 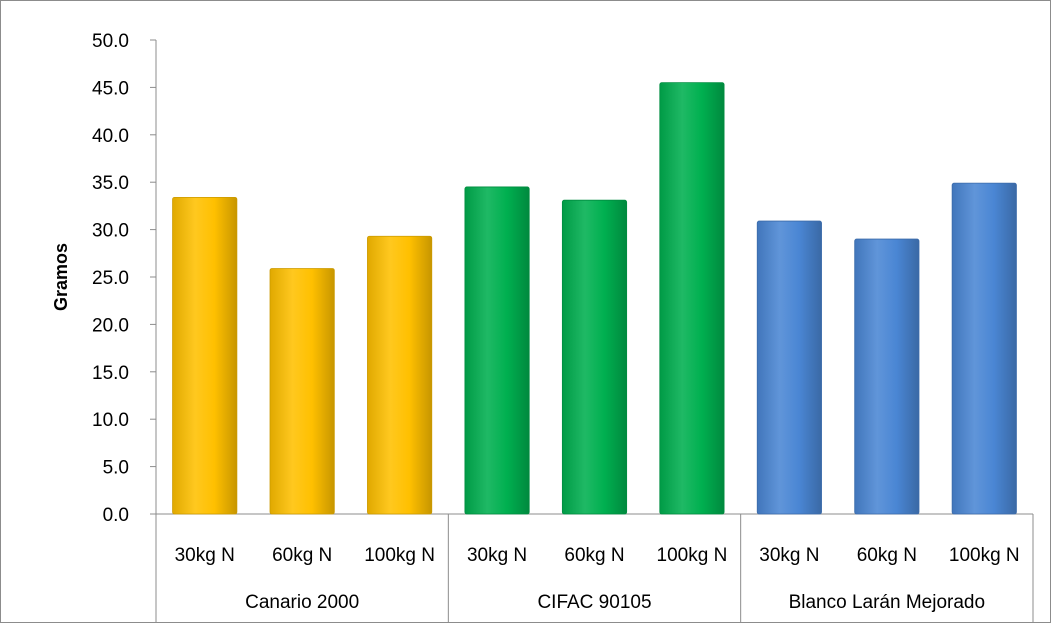 I want to click on group-label: CIFAC 90105, so click(x=594, y=602).